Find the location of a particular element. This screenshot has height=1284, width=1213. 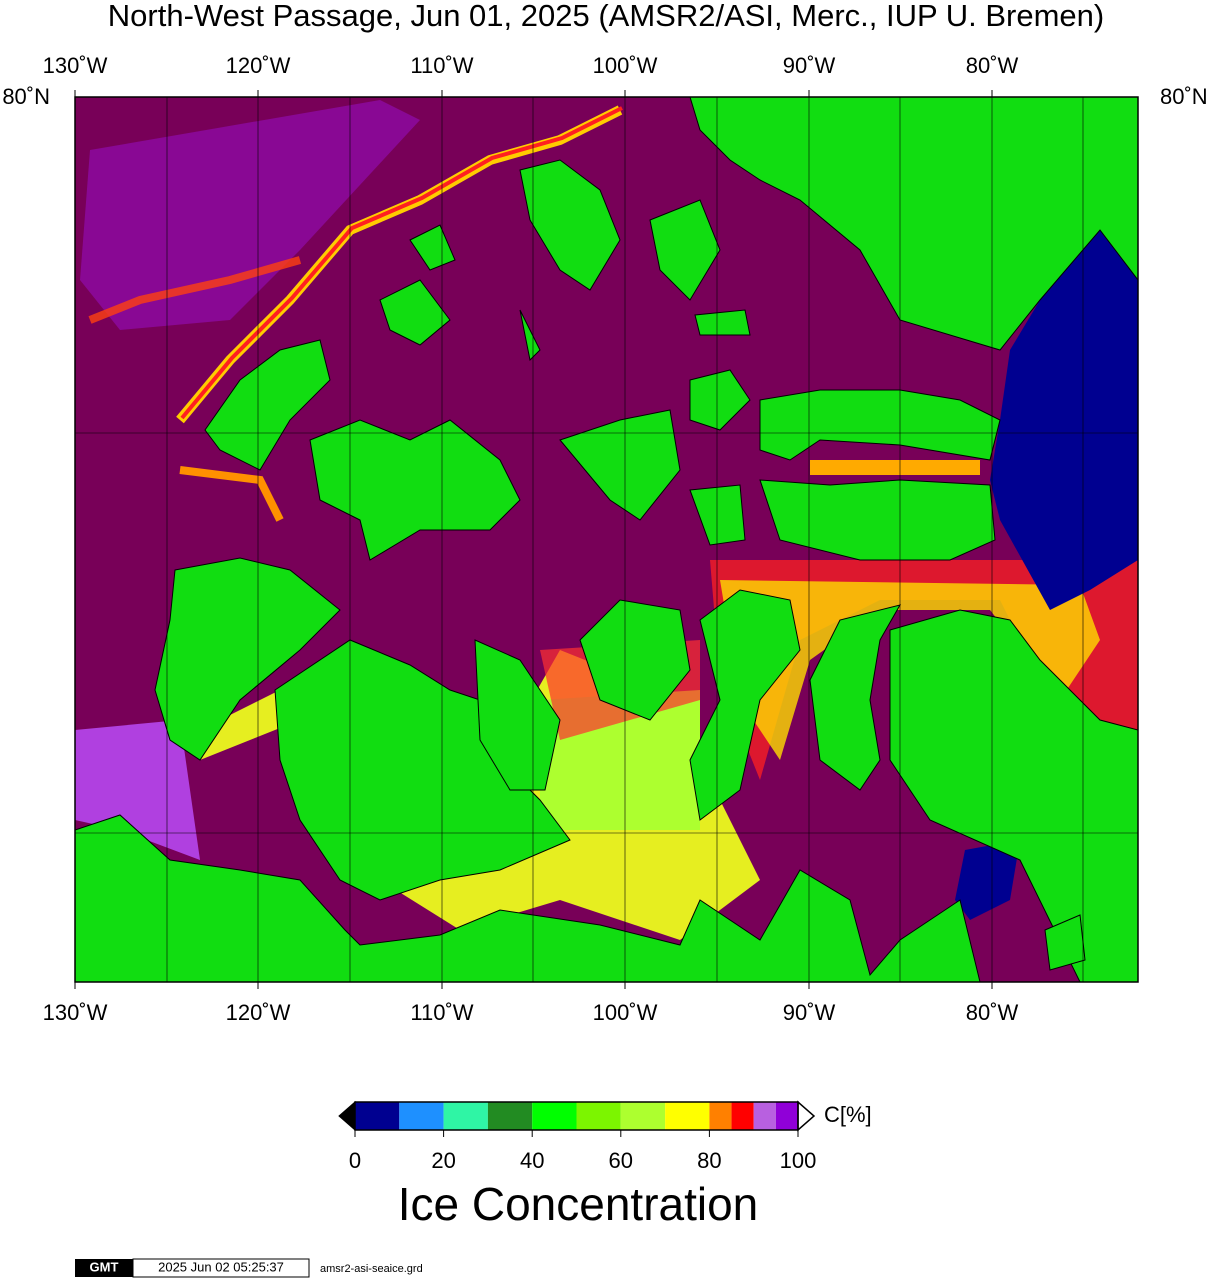

timestamp: 2025 Jun 02 05:25:37 is located at coordinates (221, 1266).